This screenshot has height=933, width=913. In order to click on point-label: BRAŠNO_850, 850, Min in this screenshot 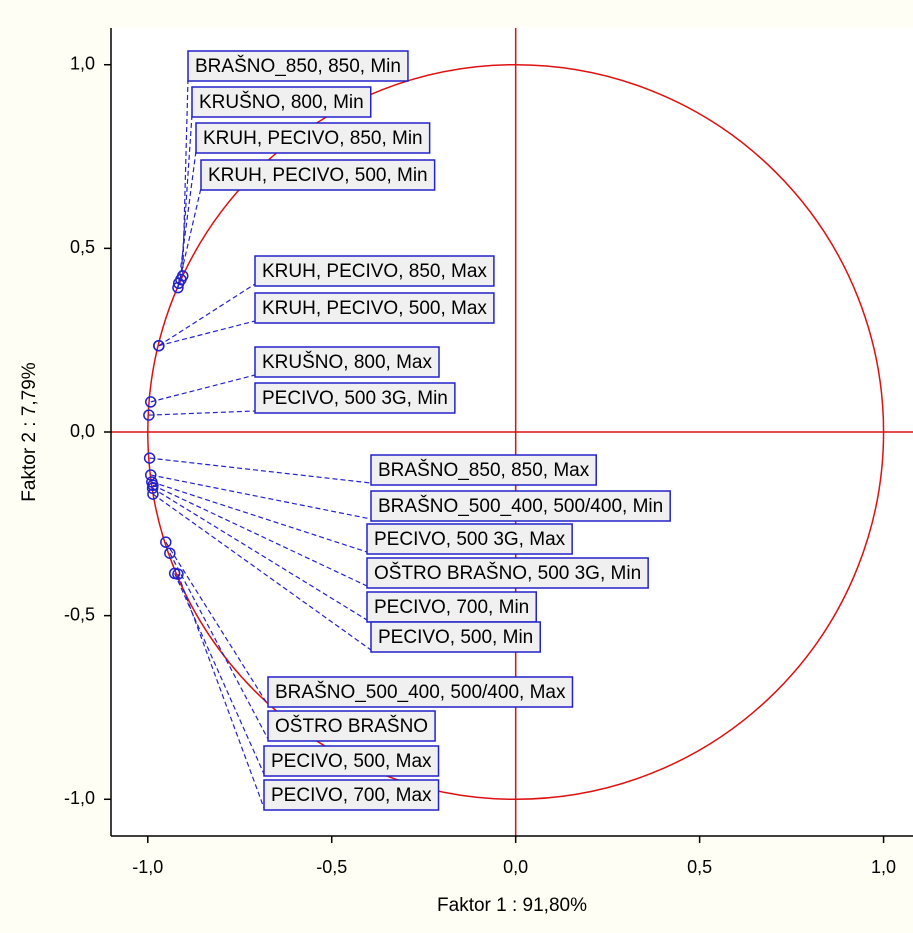, I will do `click(298, 66)`.